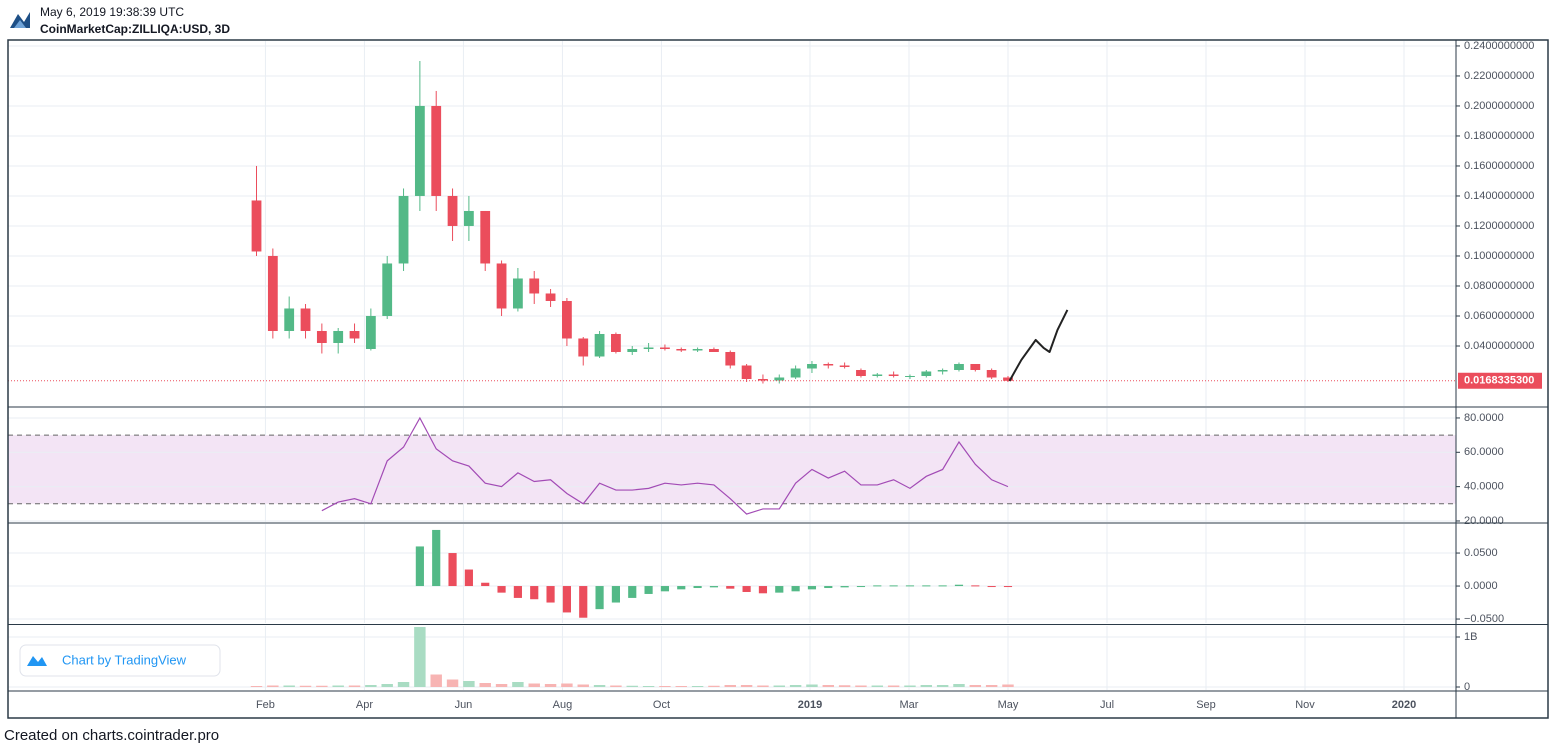 This screenshot has width=1554, height=755. What do you see at coordinates (135, 29) in the screenshot?
I see `chart-subtitle: CoinMarketCap:ZILLIQA:USD, 3D` at bounding box center [135, 29].